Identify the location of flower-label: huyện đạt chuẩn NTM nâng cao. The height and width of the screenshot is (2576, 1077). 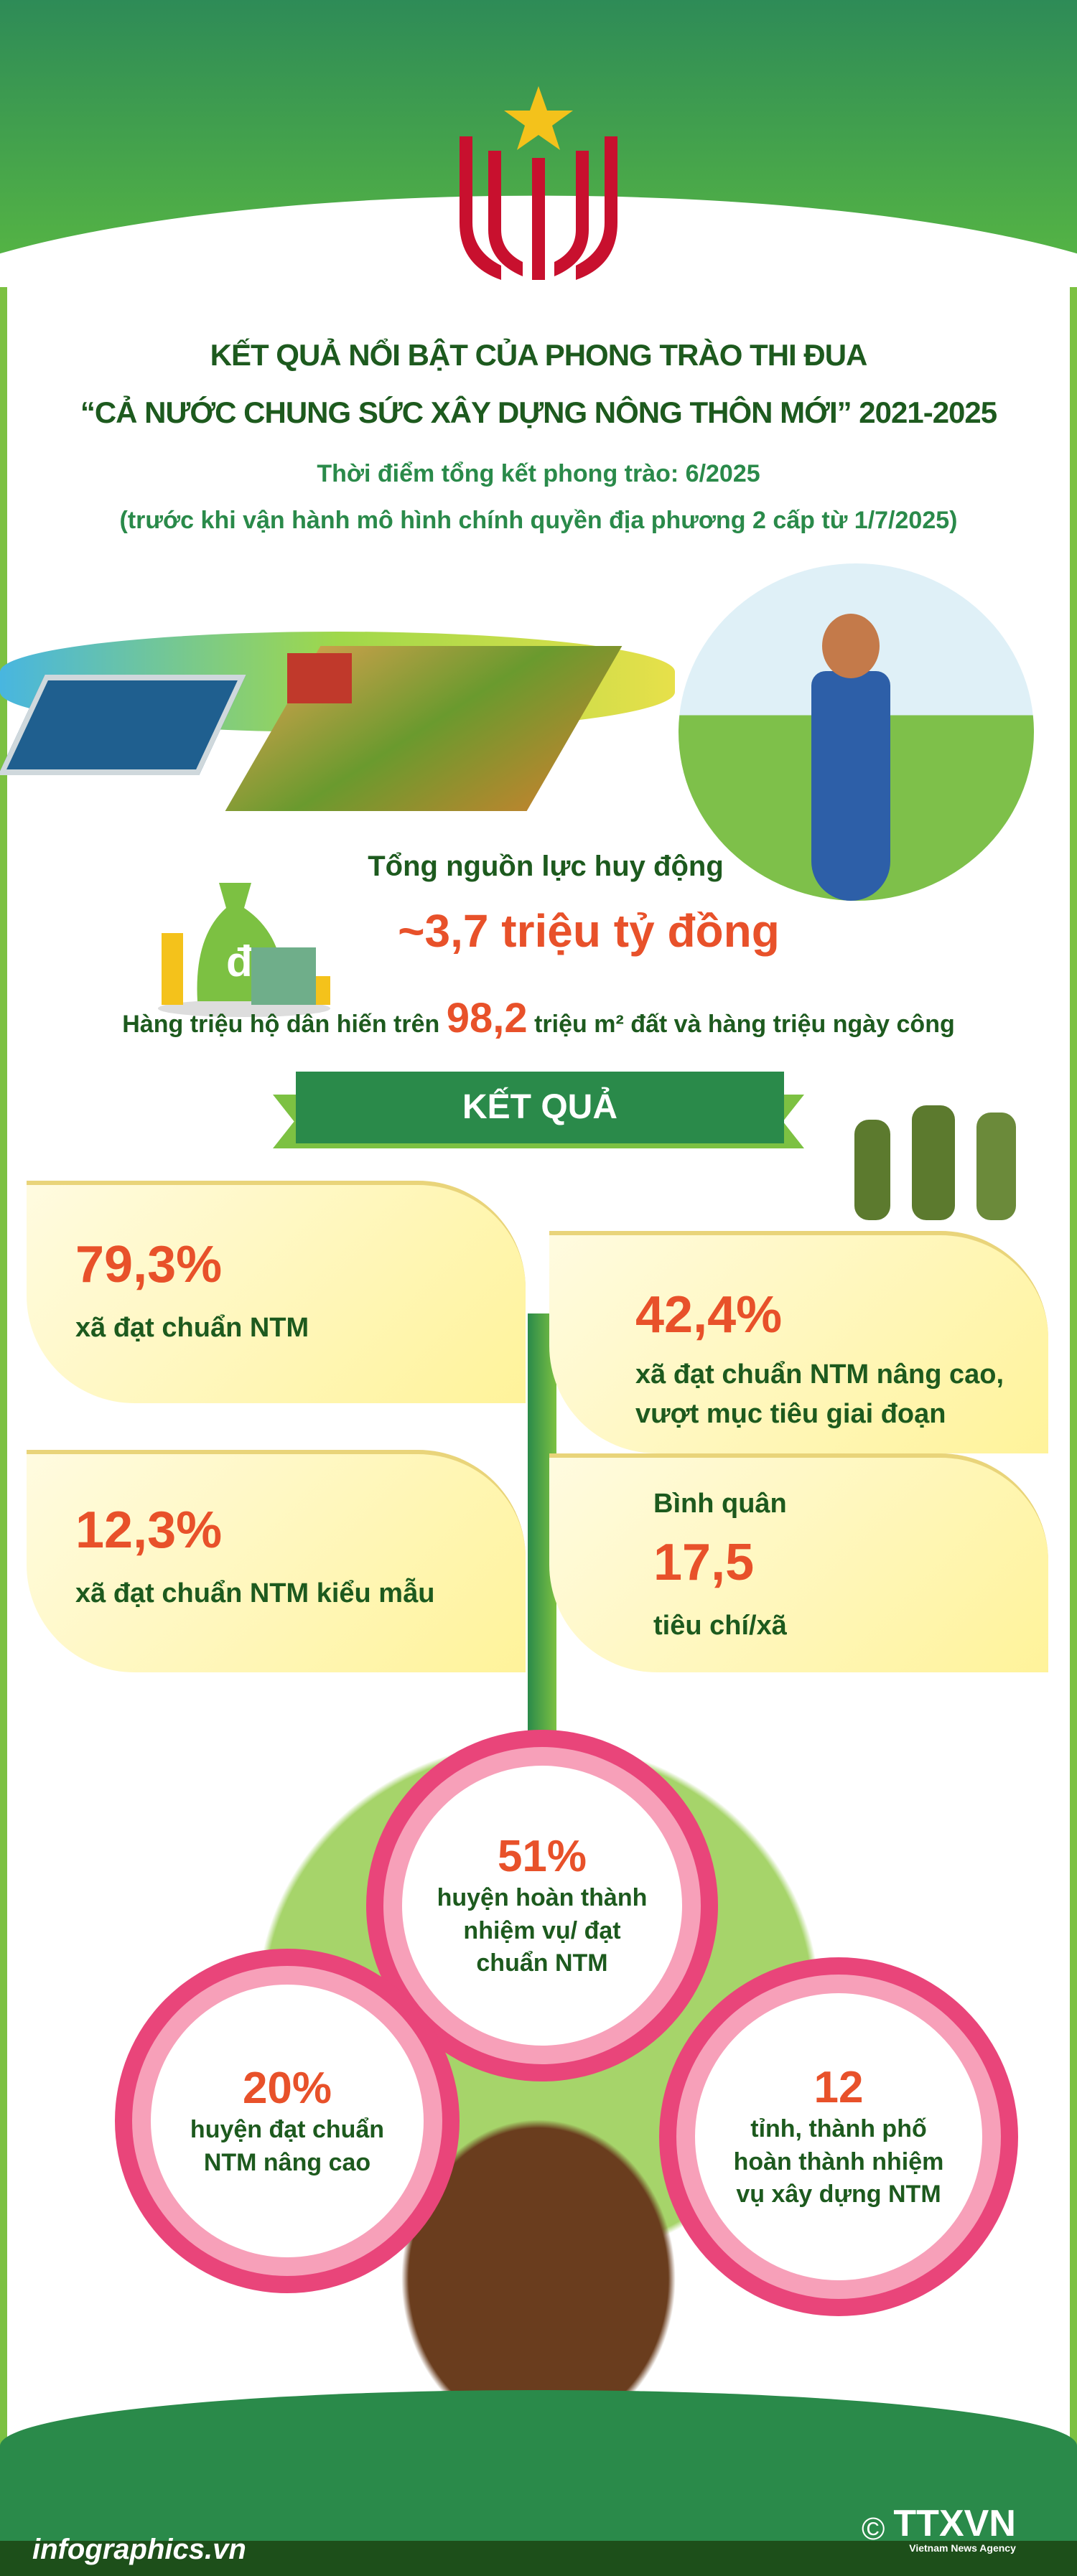
(287, 2145).